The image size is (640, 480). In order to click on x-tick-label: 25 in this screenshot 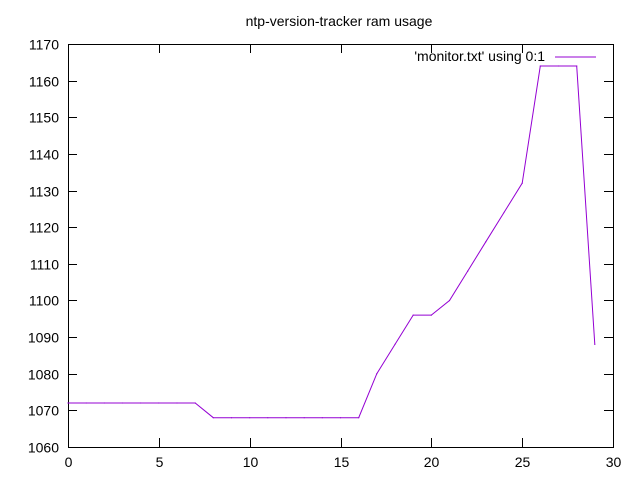, I will do `click(523, 462)`.